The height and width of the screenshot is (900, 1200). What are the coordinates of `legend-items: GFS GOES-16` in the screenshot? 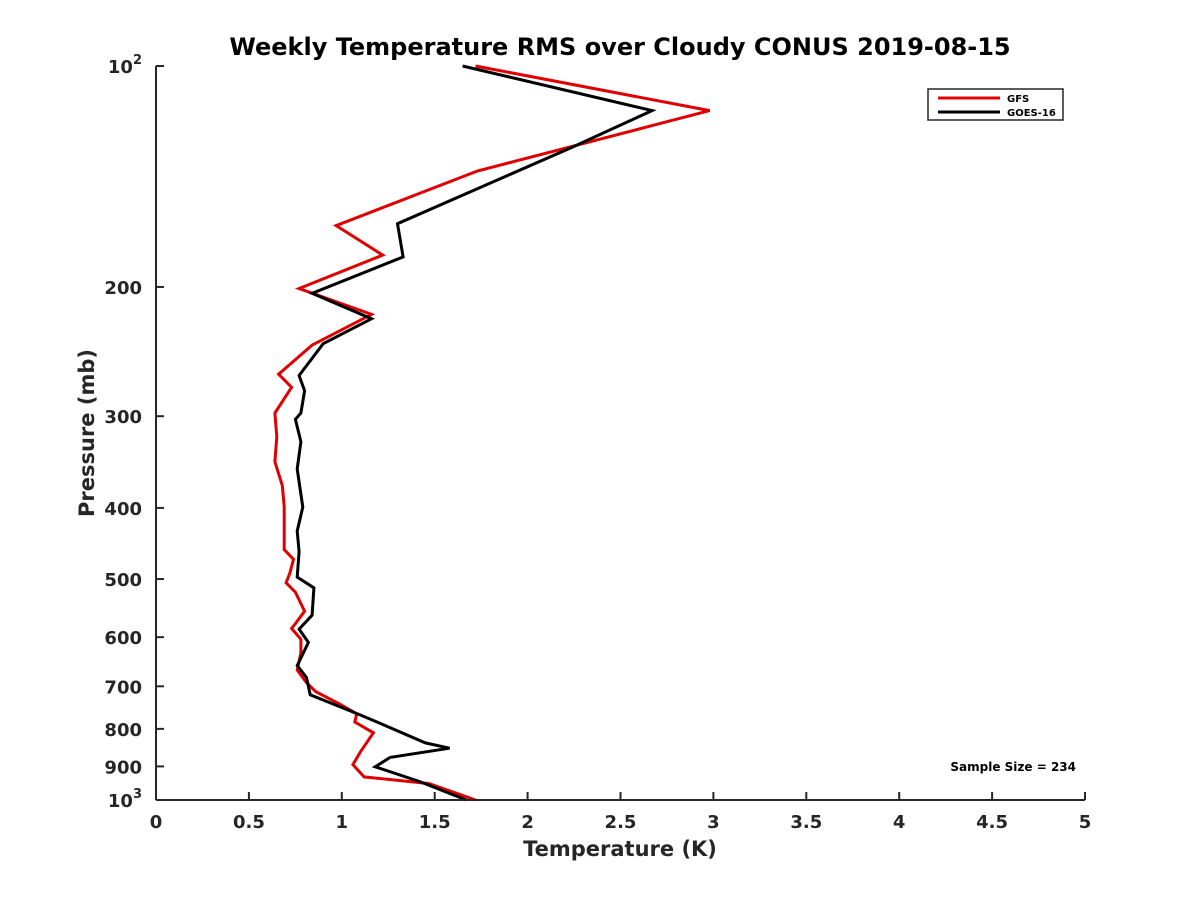 It's located at (997, 106).